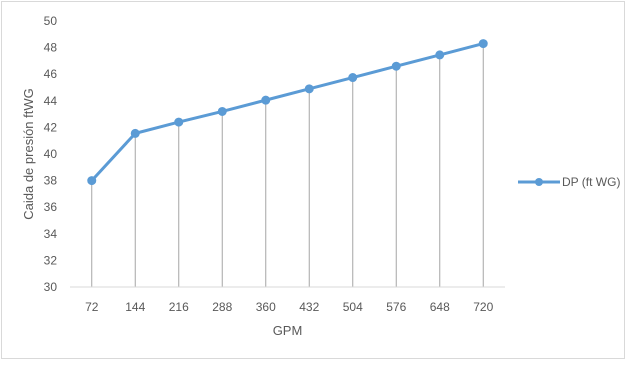 The image size is (626, 365). I want to click on x-axis-ticks: 72 144 216 288 360 432 504 576 648 720, so click(289, 307).